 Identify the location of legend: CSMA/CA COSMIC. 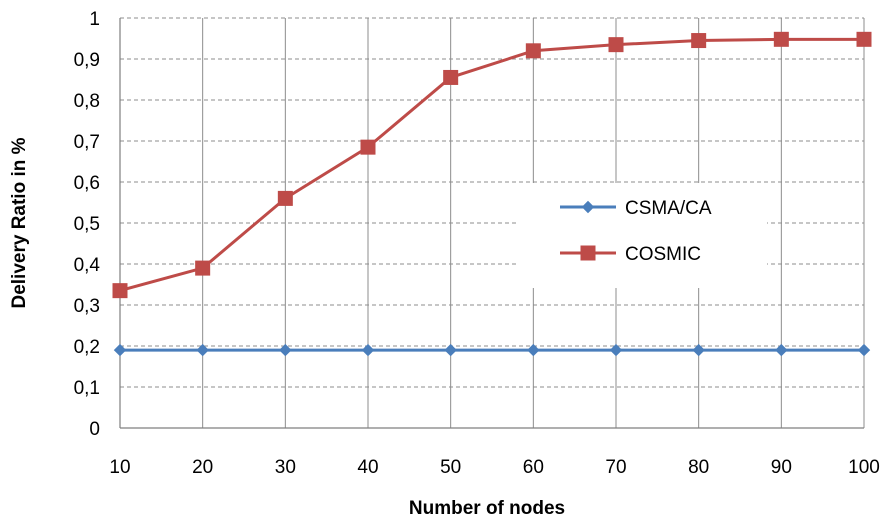
(636, 231).